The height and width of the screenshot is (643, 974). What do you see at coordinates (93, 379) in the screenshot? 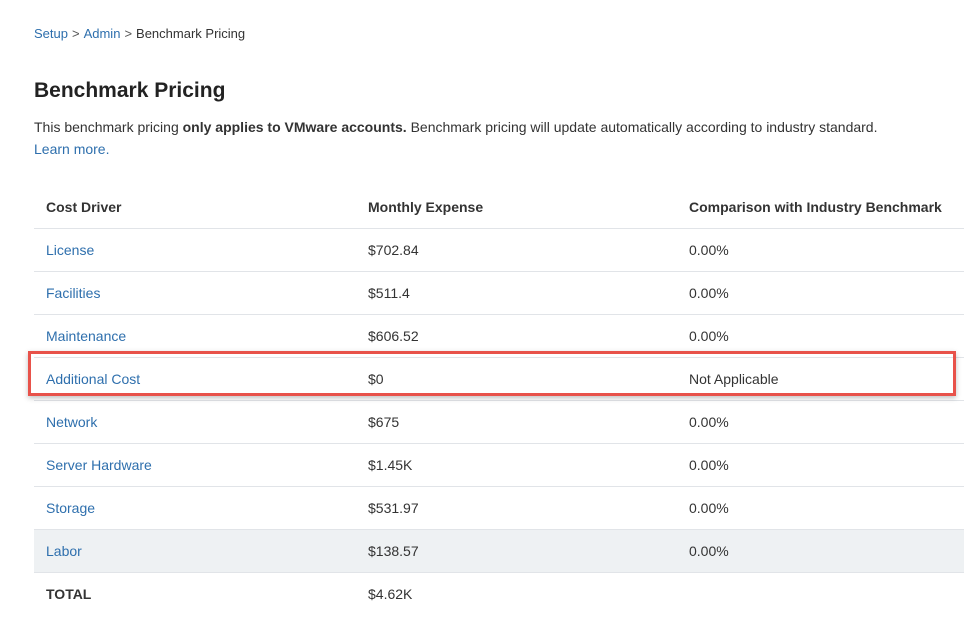
I see `cost-driver-link-additional-cost: Additional Cost` at bounding box center [93, 379].